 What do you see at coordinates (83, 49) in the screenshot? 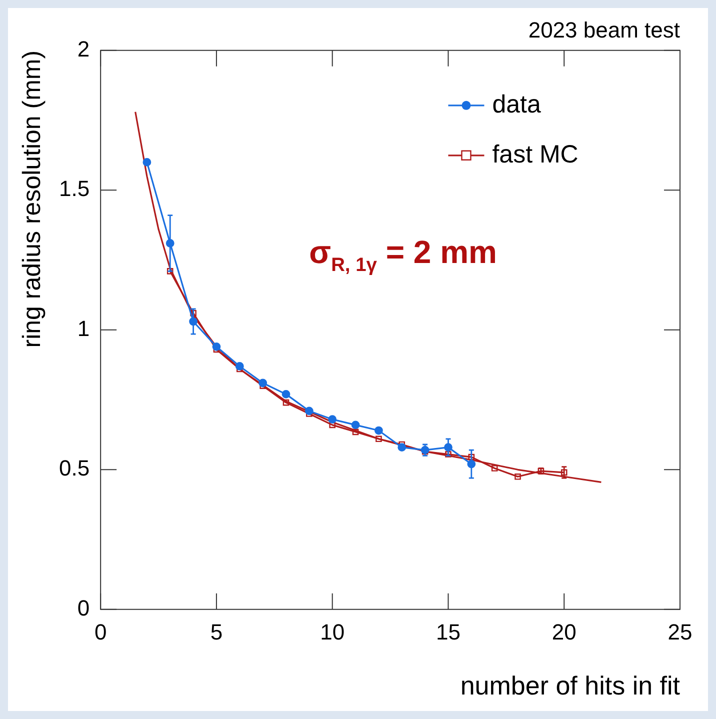
I see `y-tick-label: 2` at bounding box center [83, 49].